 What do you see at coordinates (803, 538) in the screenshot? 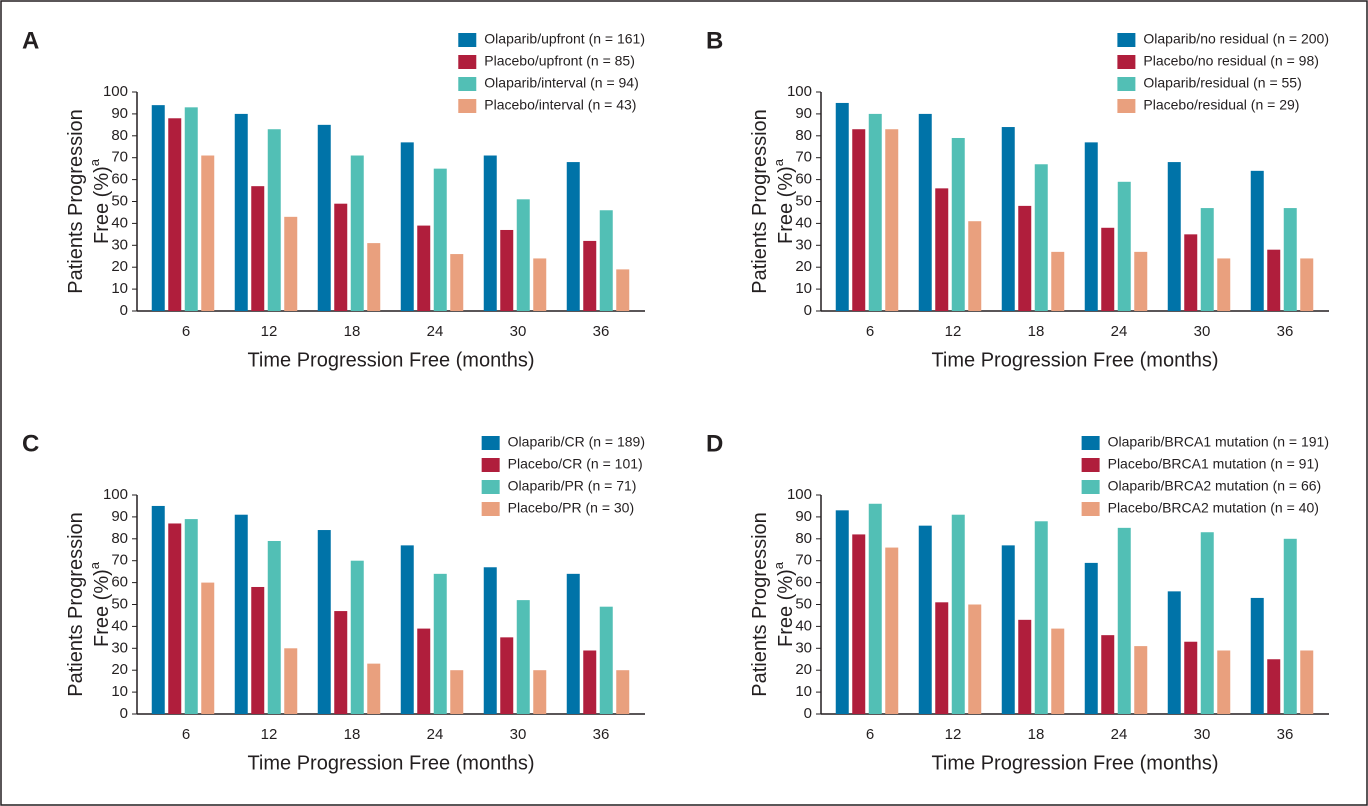
I see `y-tick-label: 80` at bounding box center [803, 538].